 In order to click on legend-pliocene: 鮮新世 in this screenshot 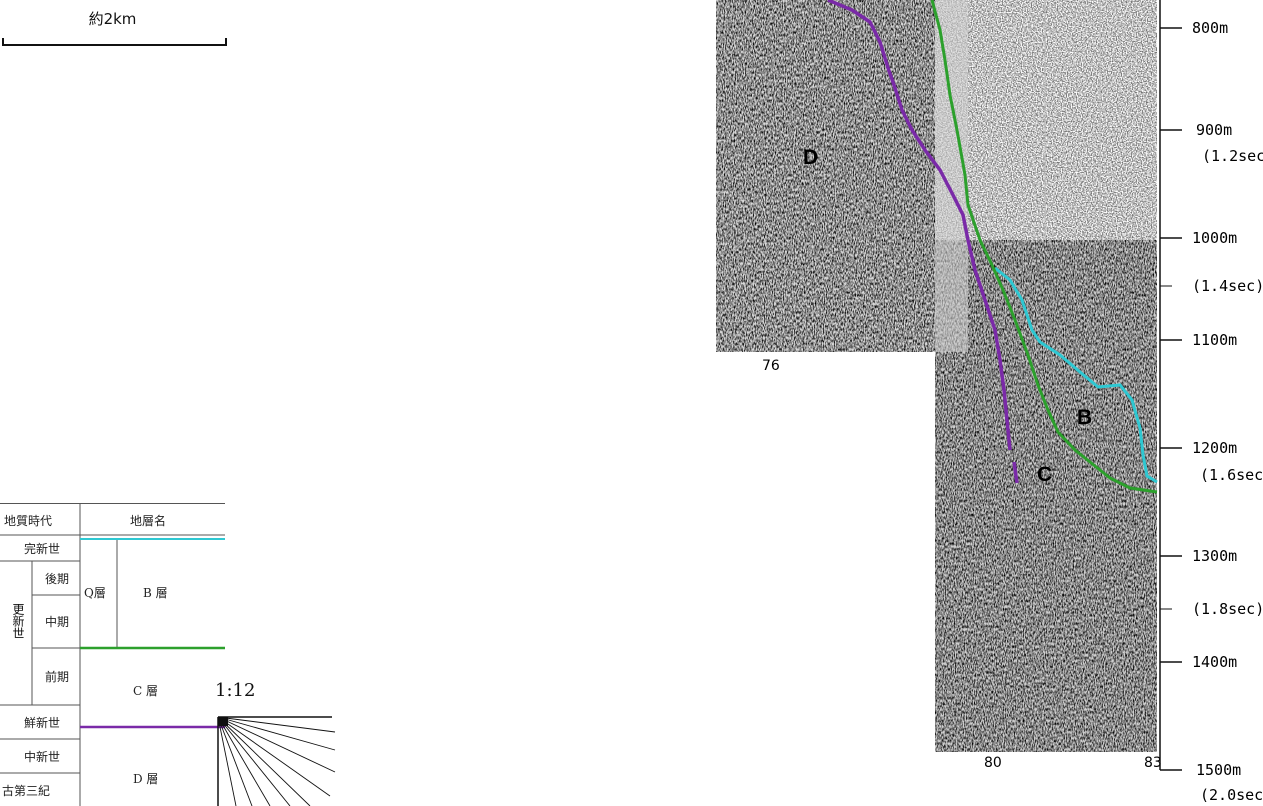, I will do `click(42, 722)`.